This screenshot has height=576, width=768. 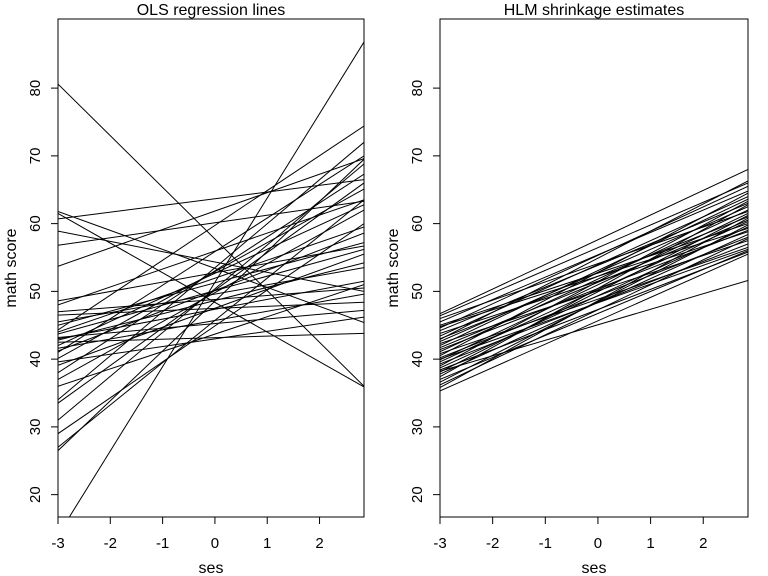 What do you see at coordinates (211, 10) in the screenshot?
I see `chart-title: OLS regression lines` at bounding box center [211, 10].